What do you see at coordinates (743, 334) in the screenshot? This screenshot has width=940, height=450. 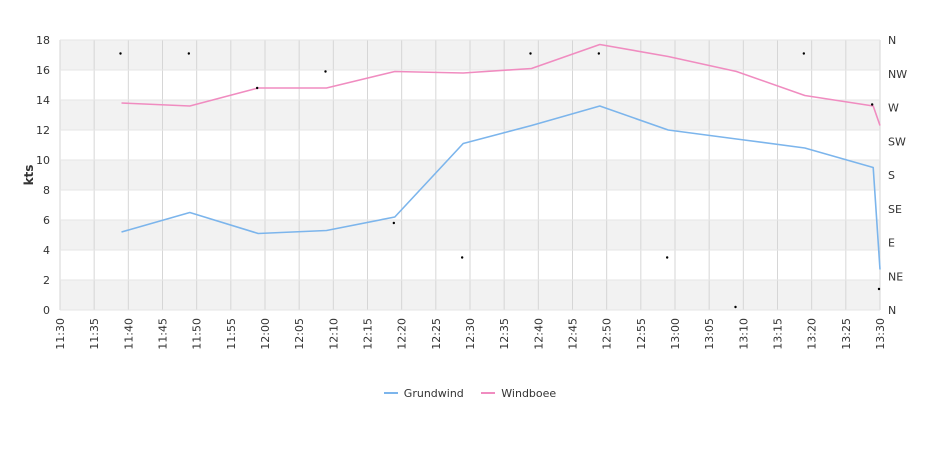 I see `x-tick-label: 13:10` at bounding box center [743, 334].